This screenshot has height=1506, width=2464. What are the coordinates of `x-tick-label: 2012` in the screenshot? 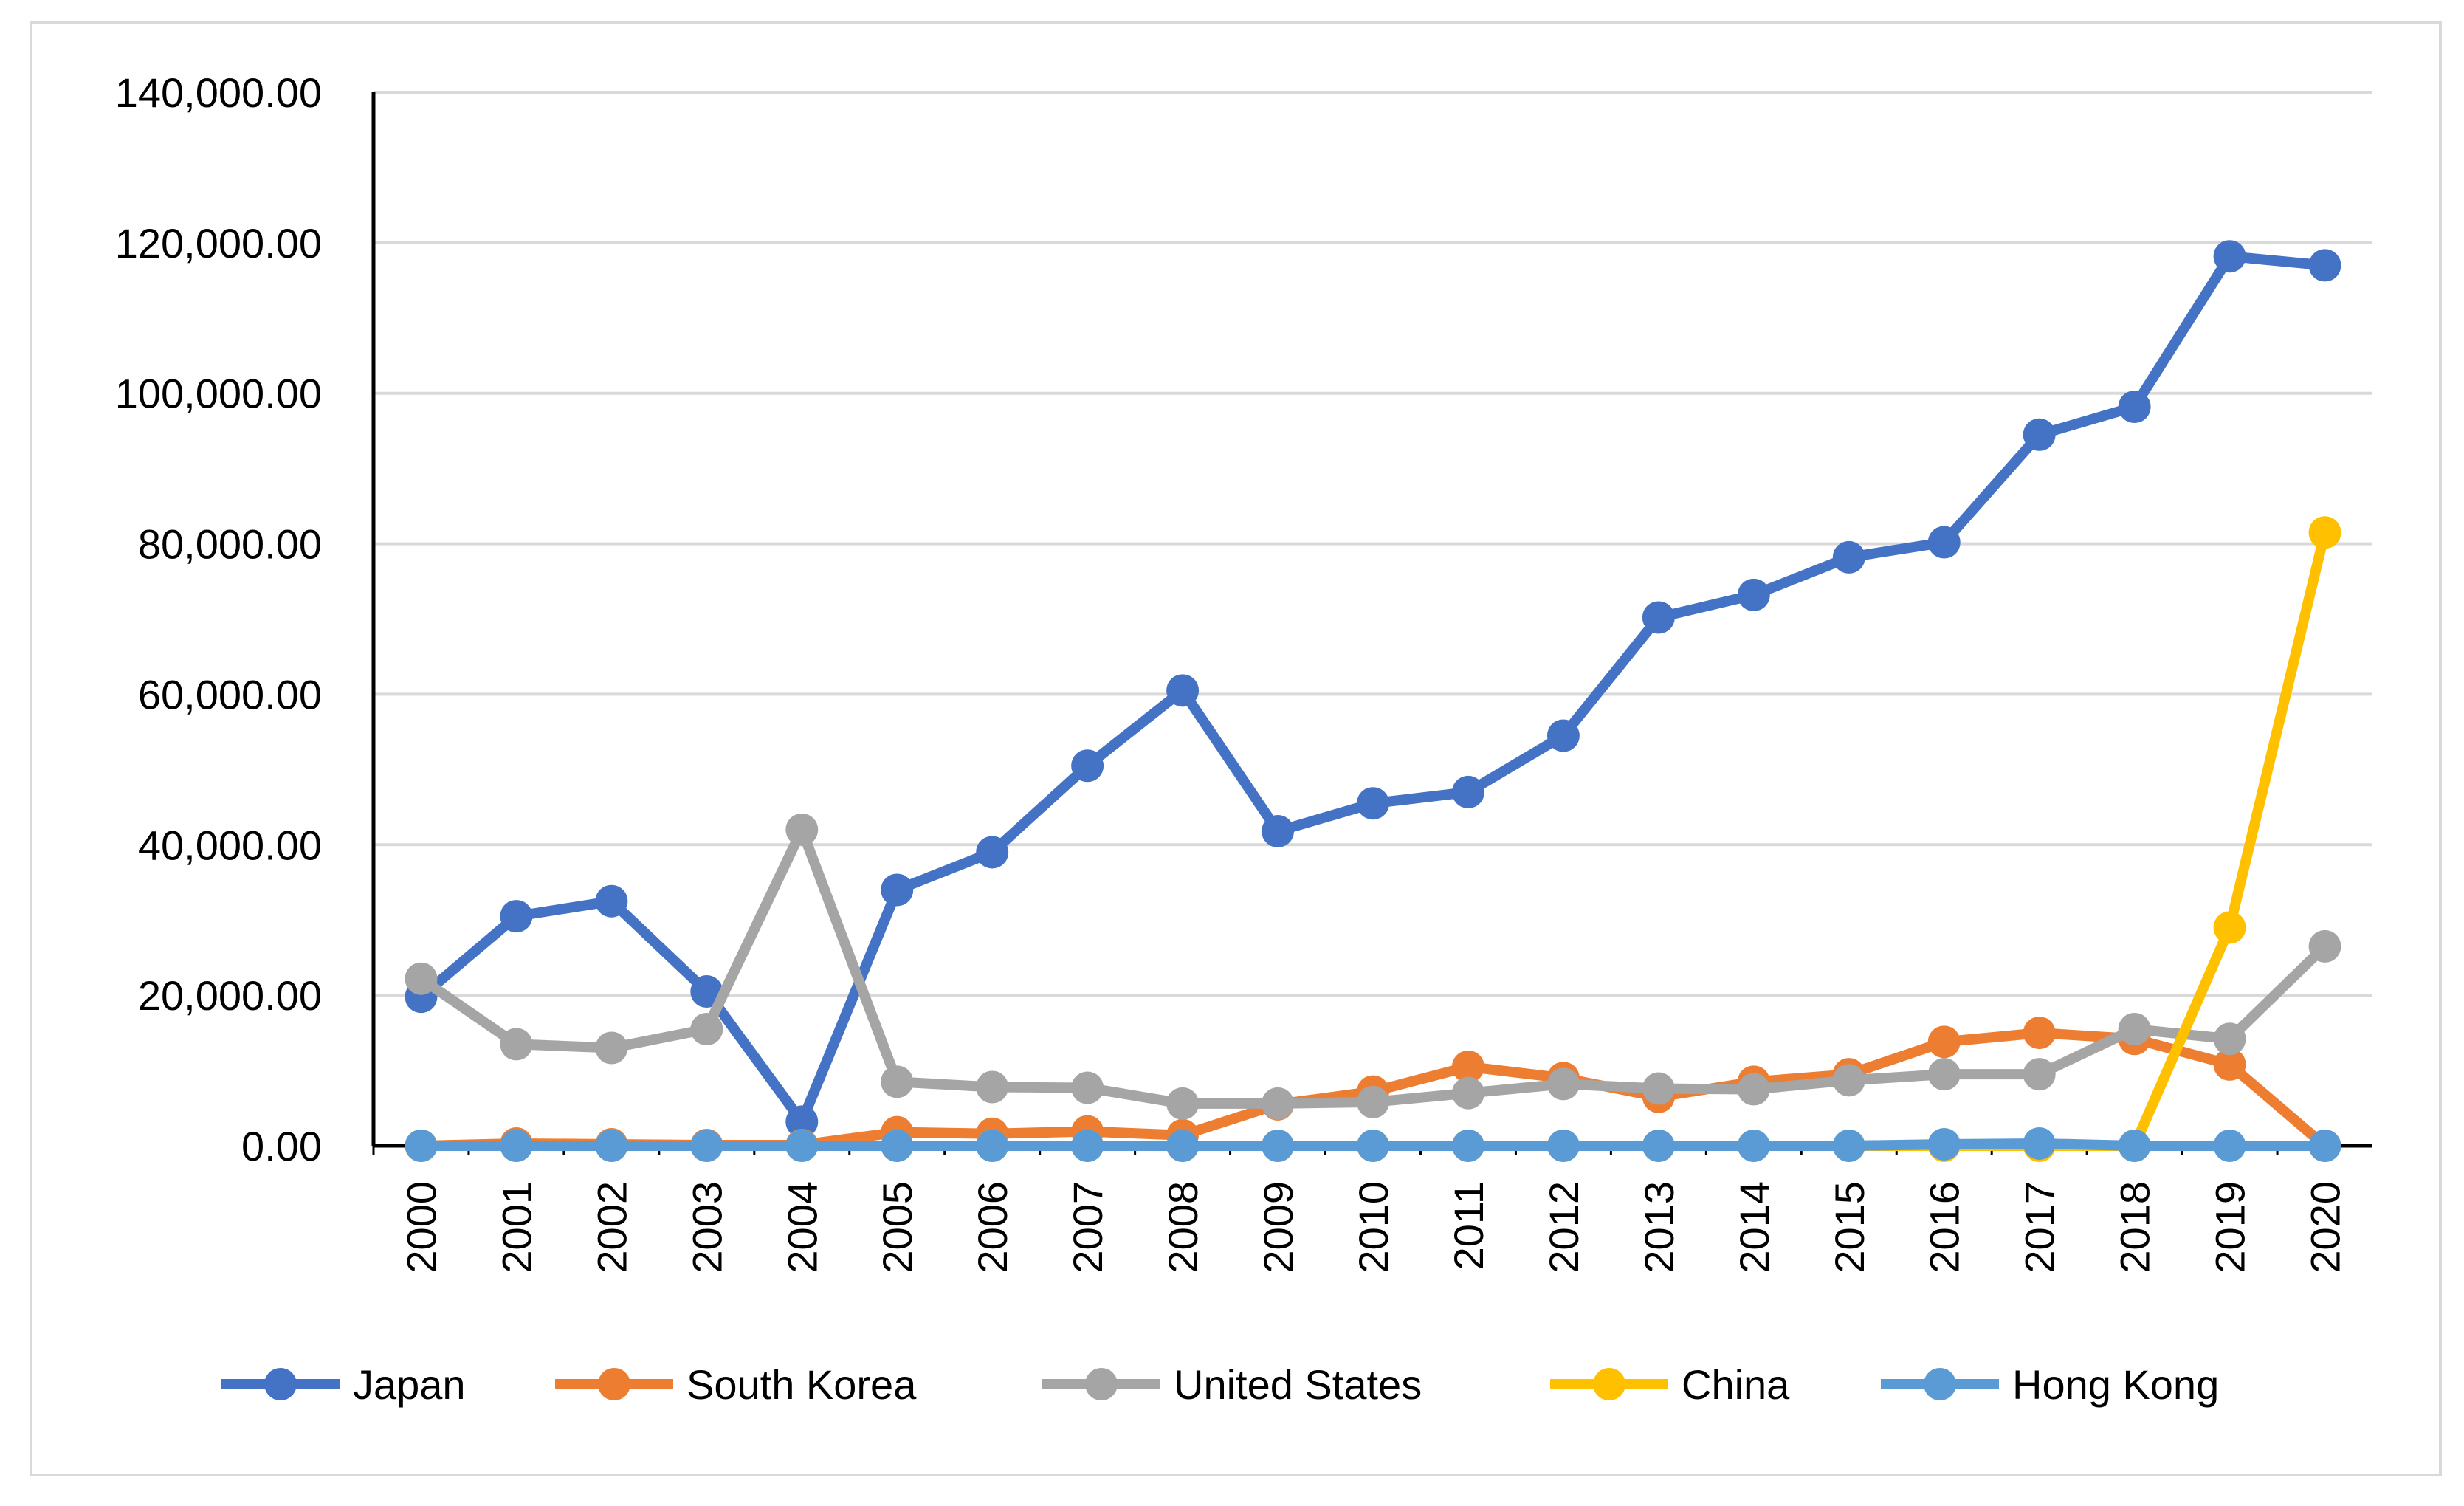 It's located at (1564, 1227).